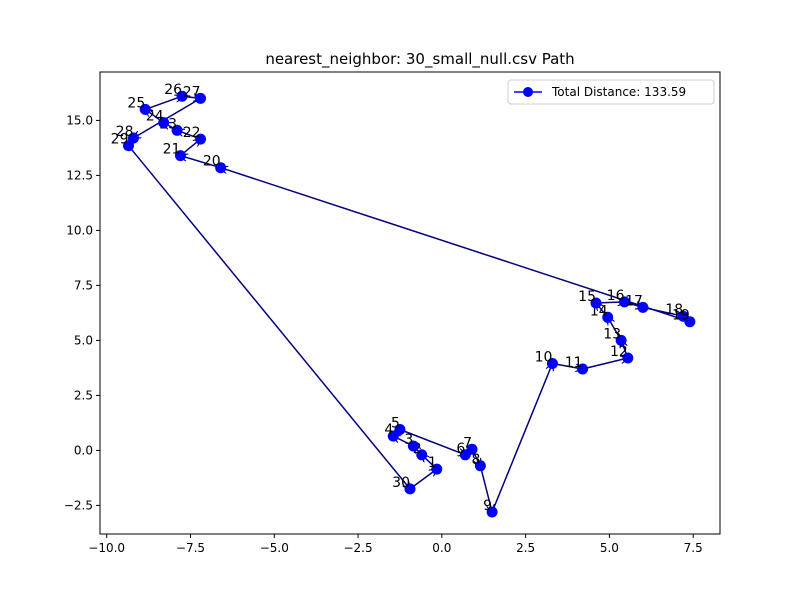 The height and width of the screenshot is (600, 800). What do you see at coordinates (83, 450) in the screenshot?
I see `y-tick-label: 0.0` at bounding box center [83, 450].